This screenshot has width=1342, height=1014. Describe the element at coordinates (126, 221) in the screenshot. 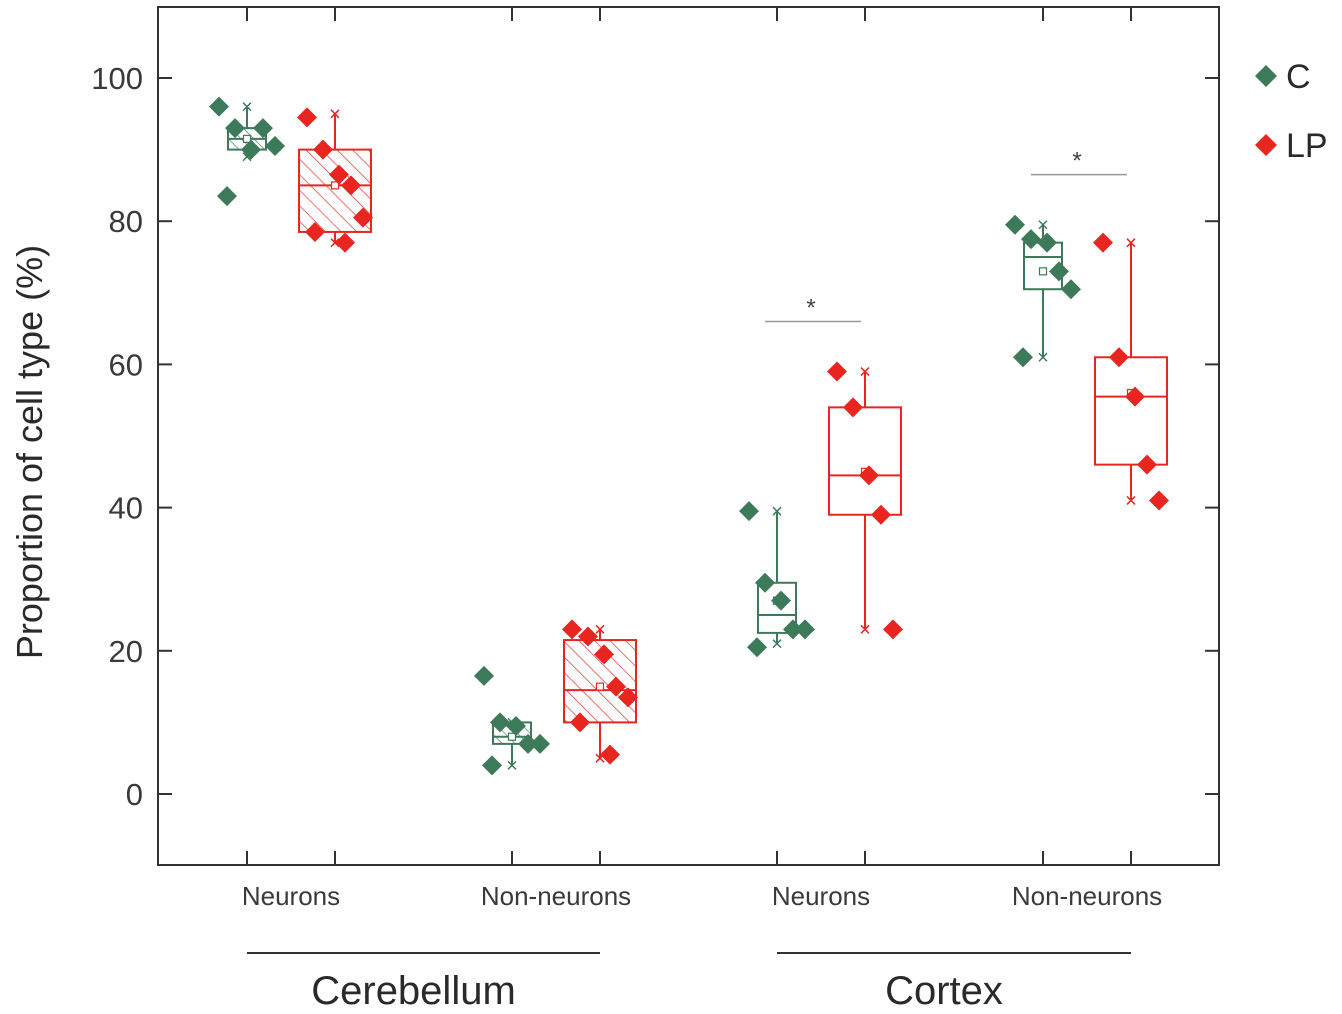

I see `y-tick-label: 80` at that location.